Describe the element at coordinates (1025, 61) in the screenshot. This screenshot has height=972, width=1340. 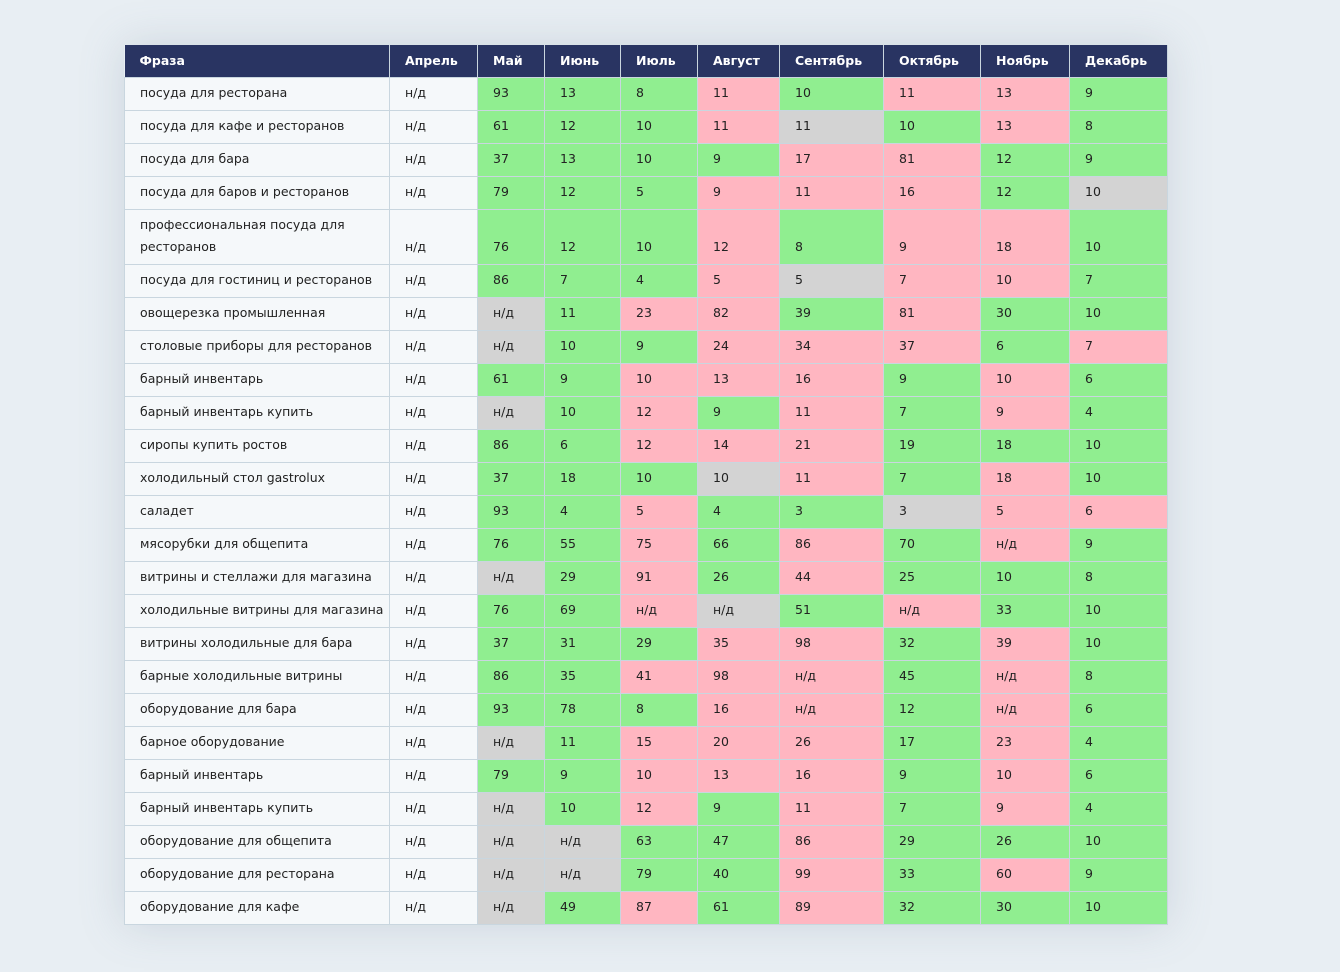
I see `column-header: Ноябрь` at that location.